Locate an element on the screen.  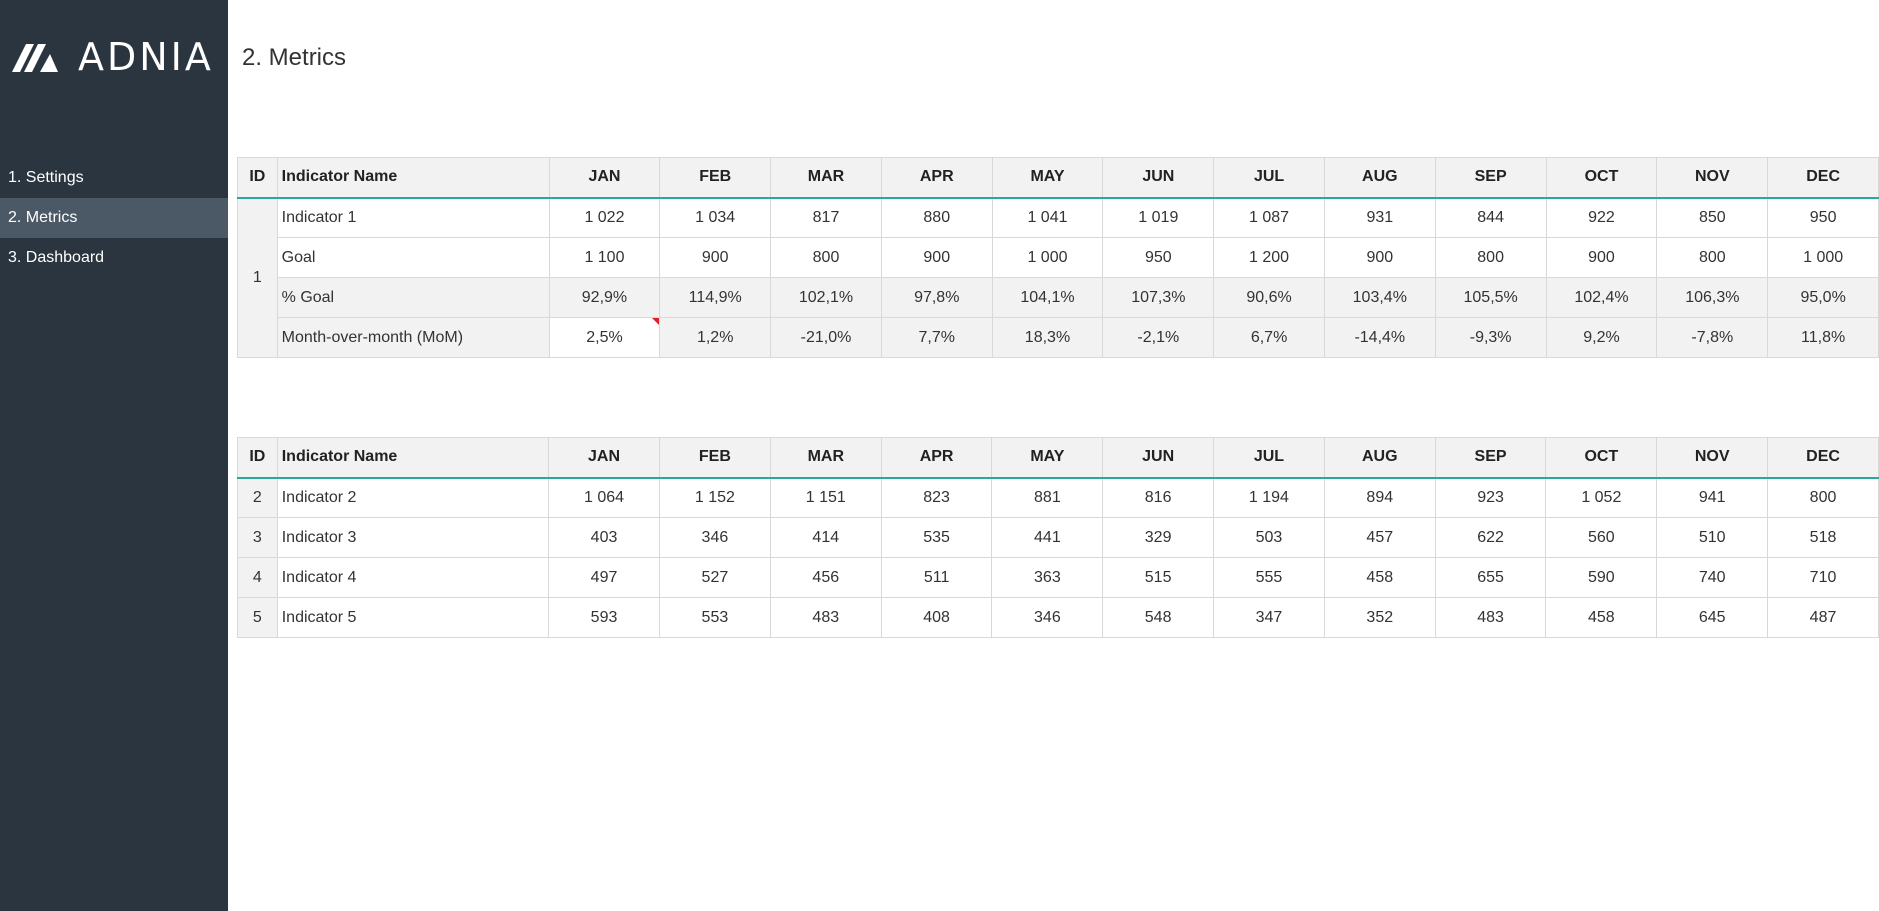
value-cell: -7,8% is located at coordinates (1712, 337).